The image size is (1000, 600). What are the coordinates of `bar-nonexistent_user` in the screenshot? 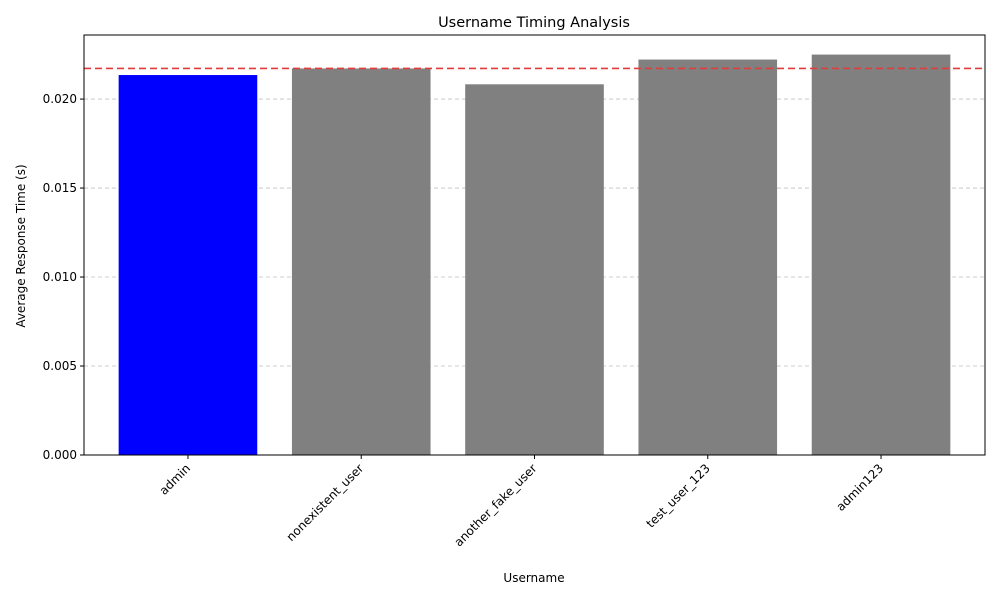 It's located at (361, 261).